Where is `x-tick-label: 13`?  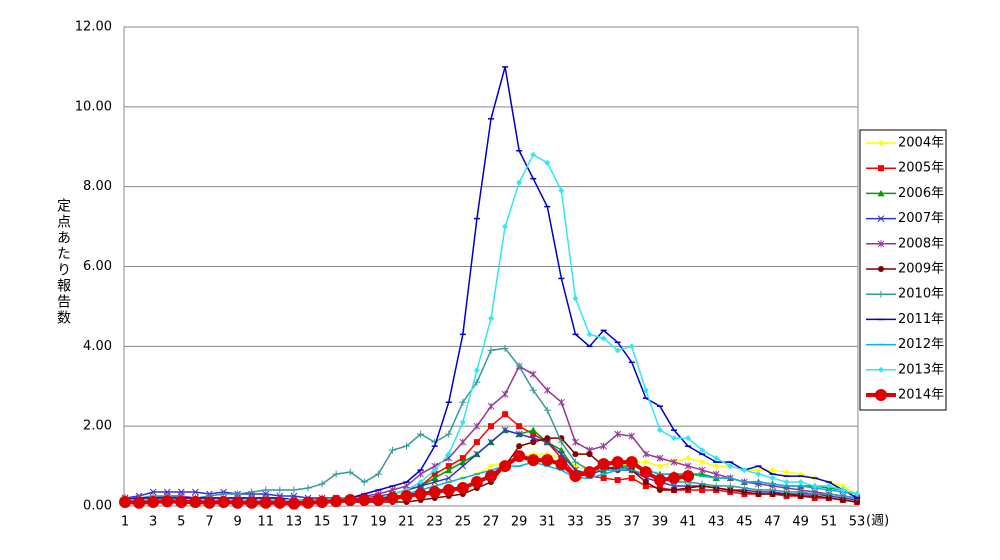
x-tick-label: 13 is located at coordinates (294, 522).